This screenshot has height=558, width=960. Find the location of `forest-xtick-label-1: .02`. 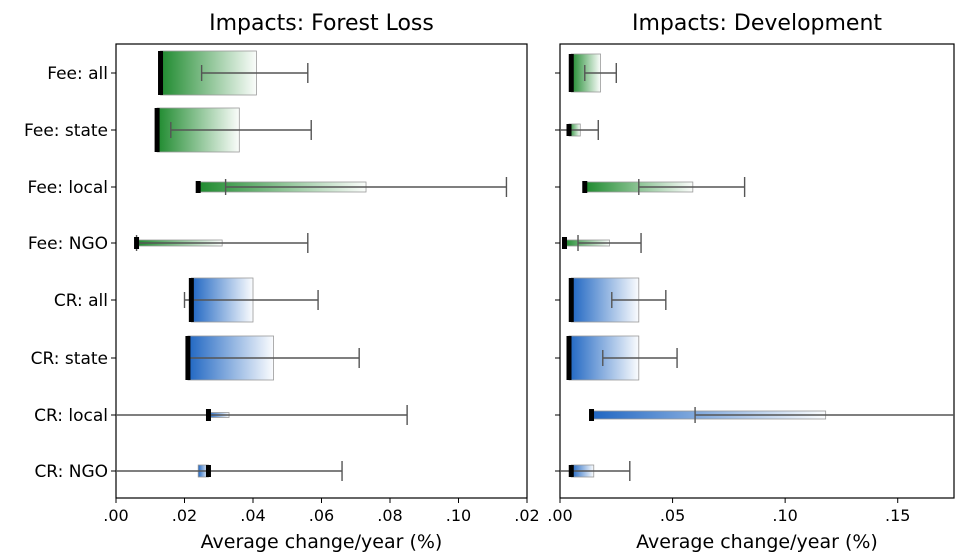

forest-xtick-label-1: .02 is located at coordinates (184, 515).